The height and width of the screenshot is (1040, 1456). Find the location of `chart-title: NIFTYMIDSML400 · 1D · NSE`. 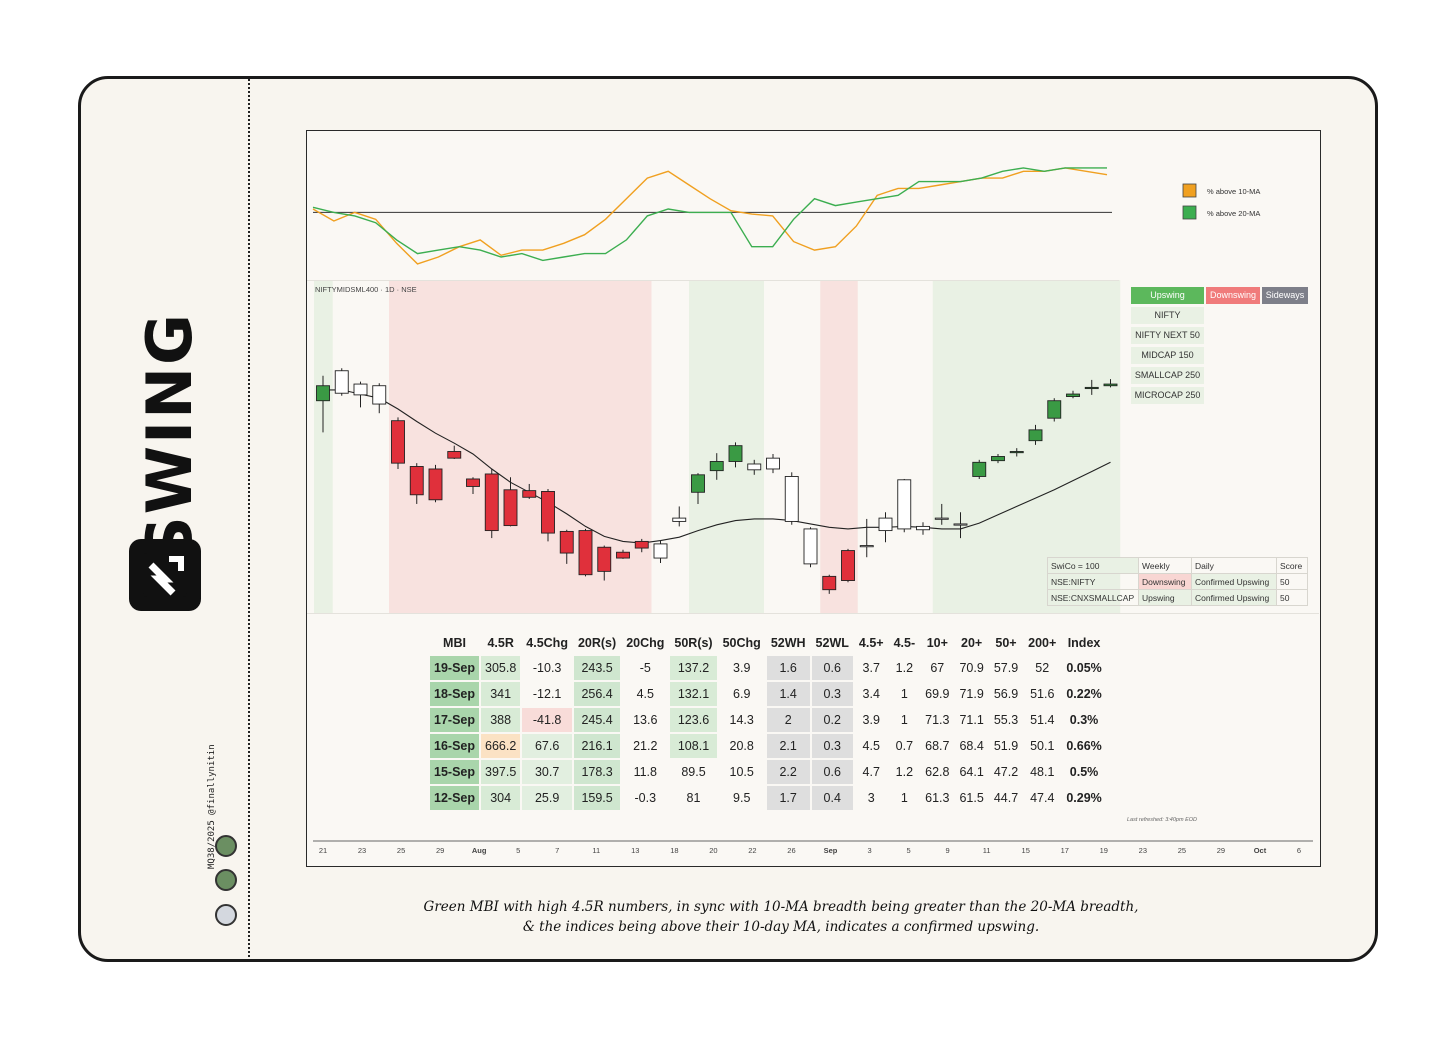

chart-title: NIFTYMIDSML400 · 1D · NSE is located at coordinates (366, 289).